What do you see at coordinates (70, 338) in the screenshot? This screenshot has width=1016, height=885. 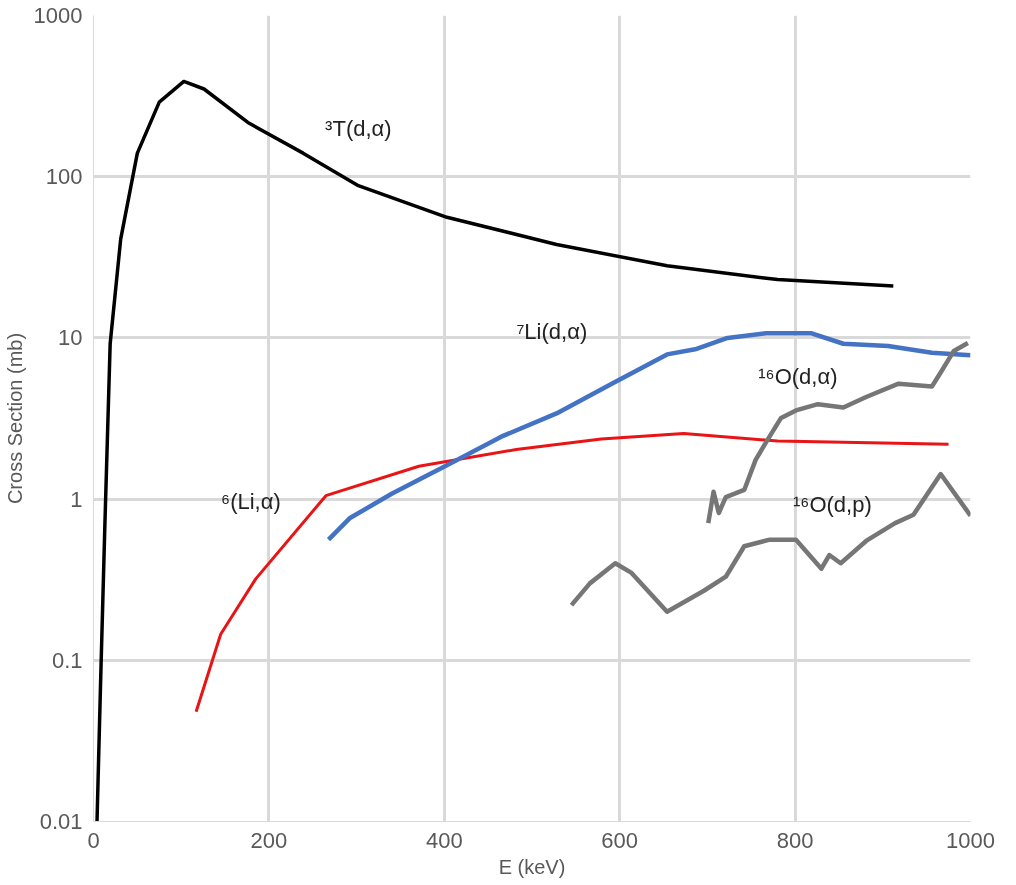 I see `y-tick-label: 10` at bounding box center [70, 338].